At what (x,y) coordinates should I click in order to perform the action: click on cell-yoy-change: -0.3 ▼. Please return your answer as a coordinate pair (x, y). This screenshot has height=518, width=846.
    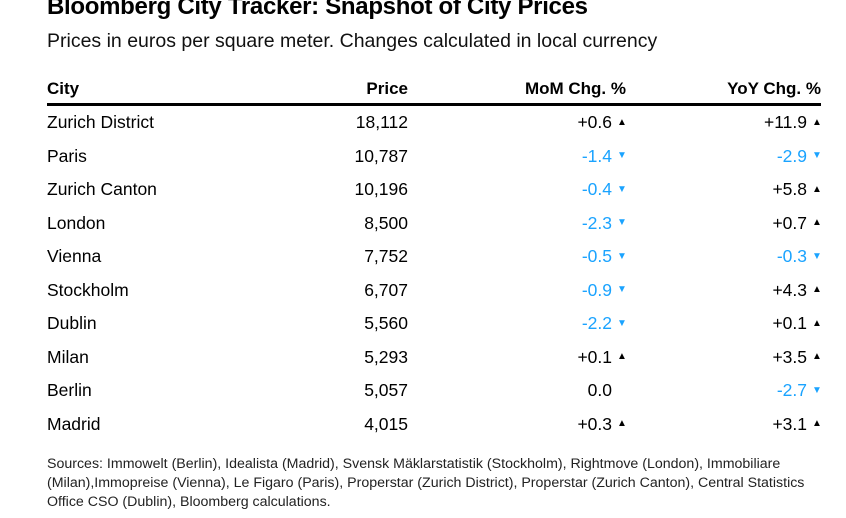
    Looking at the image, I should click on (799, 256).